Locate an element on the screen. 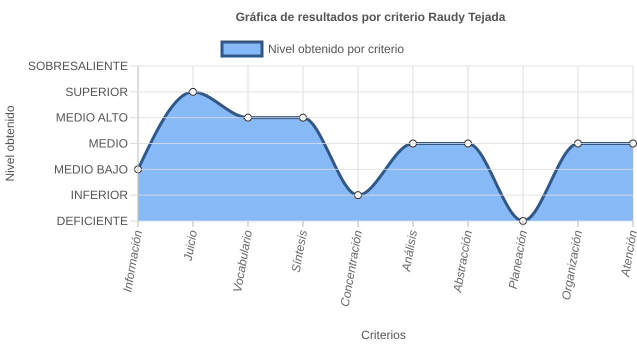 This screenshot has height=348, width=637. x-tick-label: Síntesis is located at coordinates (299, 251).